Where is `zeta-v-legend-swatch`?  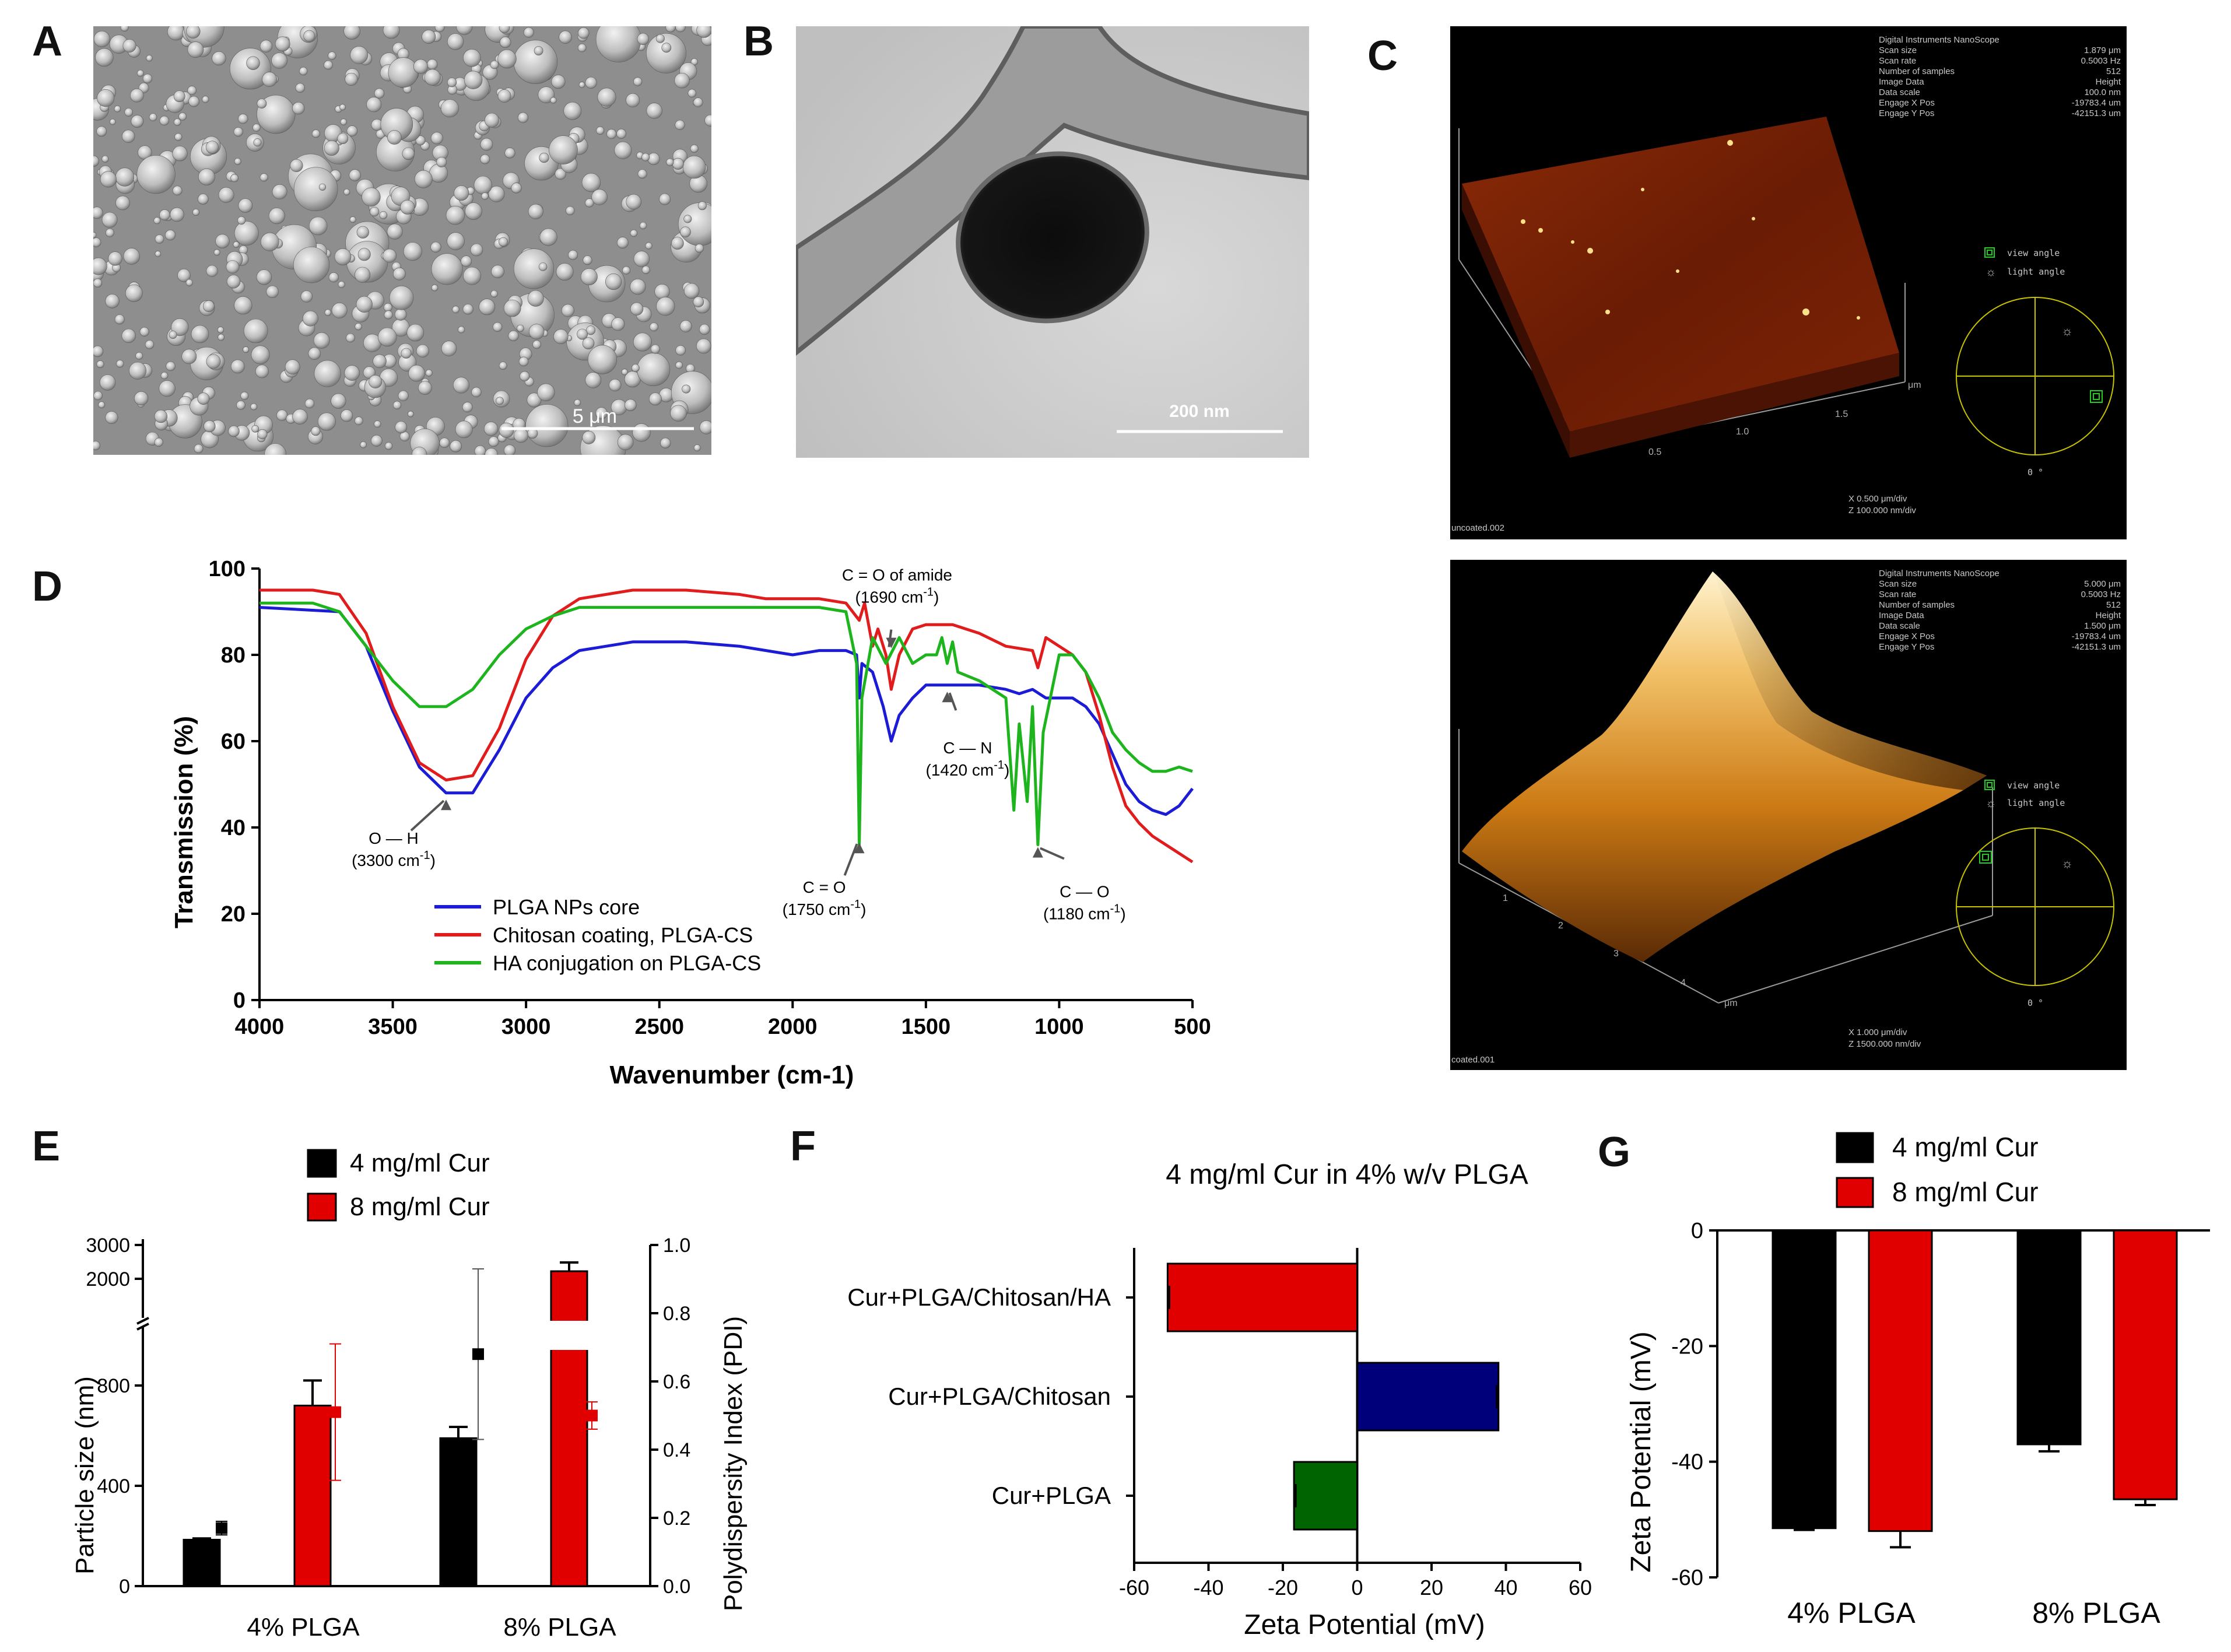
zeta-v-legend-swatch is located at coordinates (1855, 1147).